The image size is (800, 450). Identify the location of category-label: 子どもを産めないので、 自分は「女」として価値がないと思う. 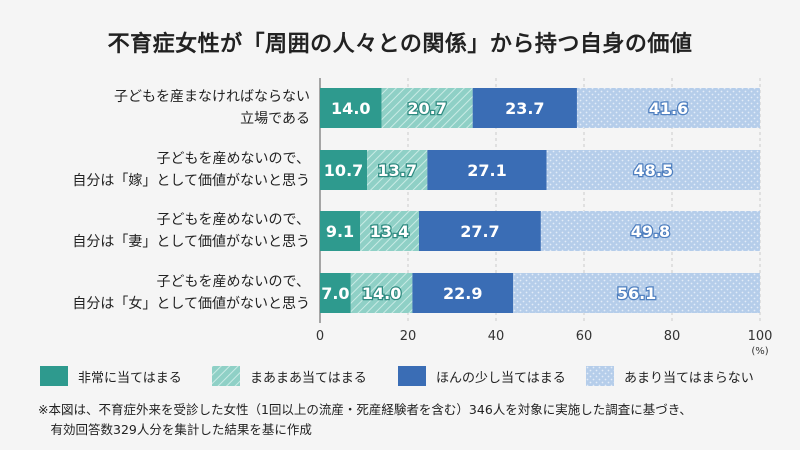
(191, 293).